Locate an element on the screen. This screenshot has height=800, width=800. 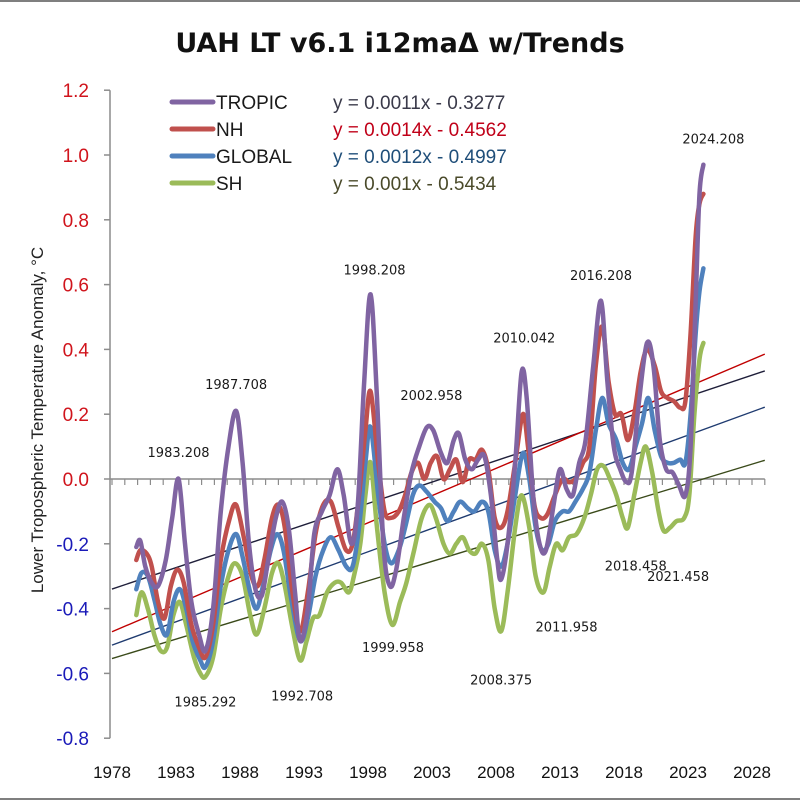
legend-trend-equation: y = 0.0014x - 0.4562 is located at coordinates (420, 130).